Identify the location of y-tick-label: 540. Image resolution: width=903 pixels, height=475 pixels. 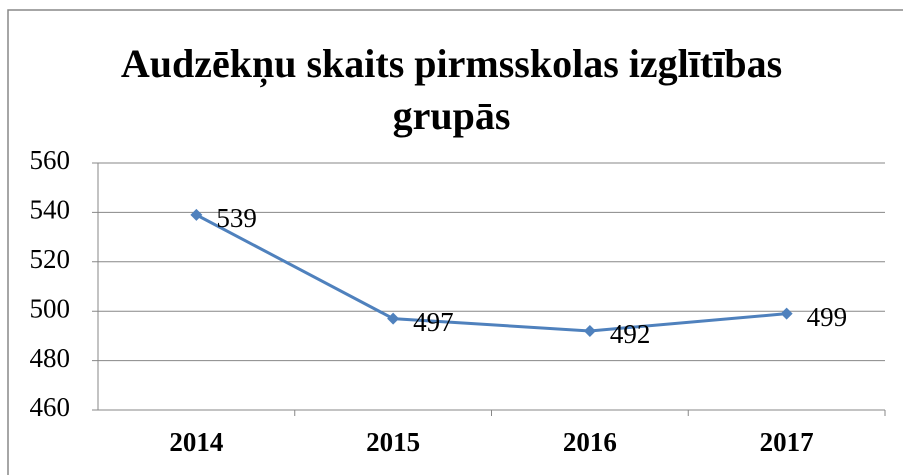
(50, 210).